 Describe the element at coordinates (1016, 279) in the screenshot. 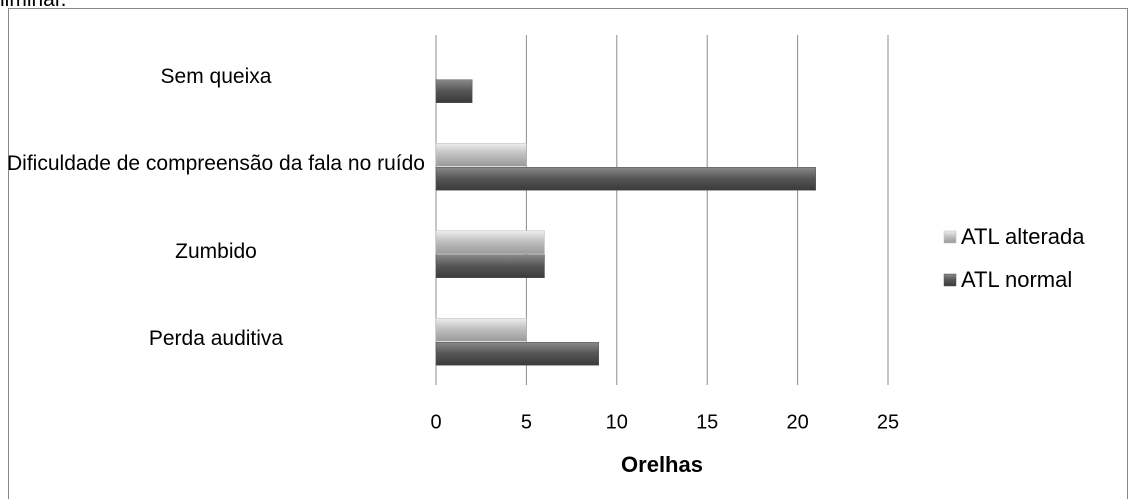

I see `legend-label: ATL normal` at that location.